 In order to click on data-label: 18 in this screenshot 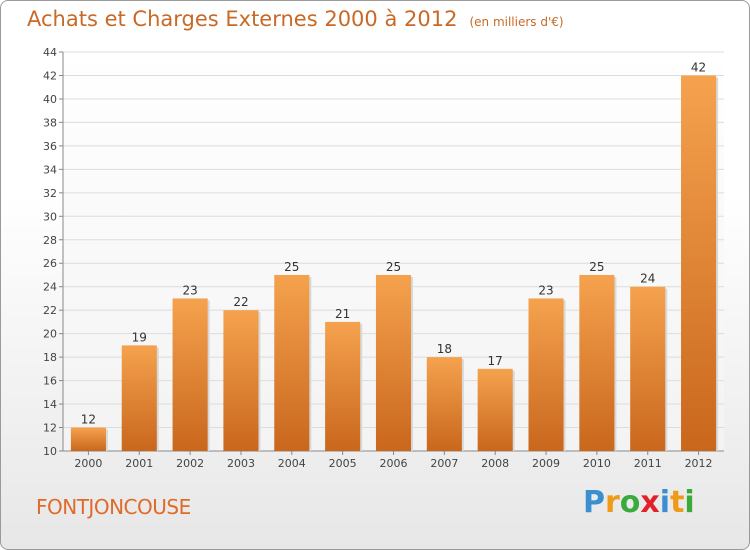, I will do `click(444, 349)`.